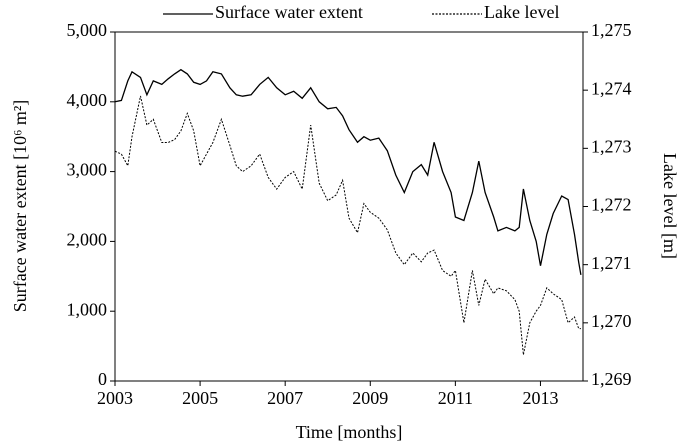 Image resolution: width=686 pixels, height=445 pixels. I want to click on legend-label: Lake level, so click(521, 12).